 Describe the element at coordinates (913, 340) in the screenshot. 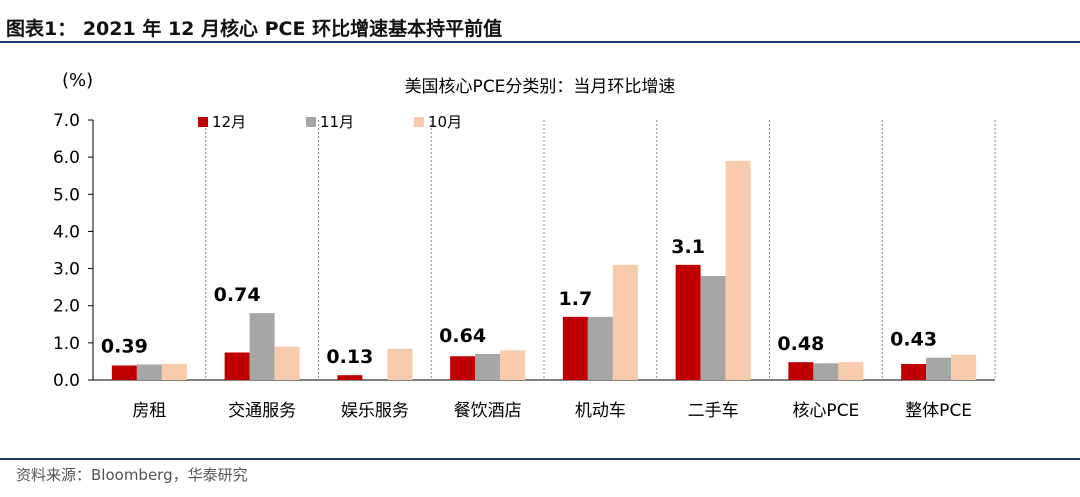

I see `data-label: 0.43` at that location.